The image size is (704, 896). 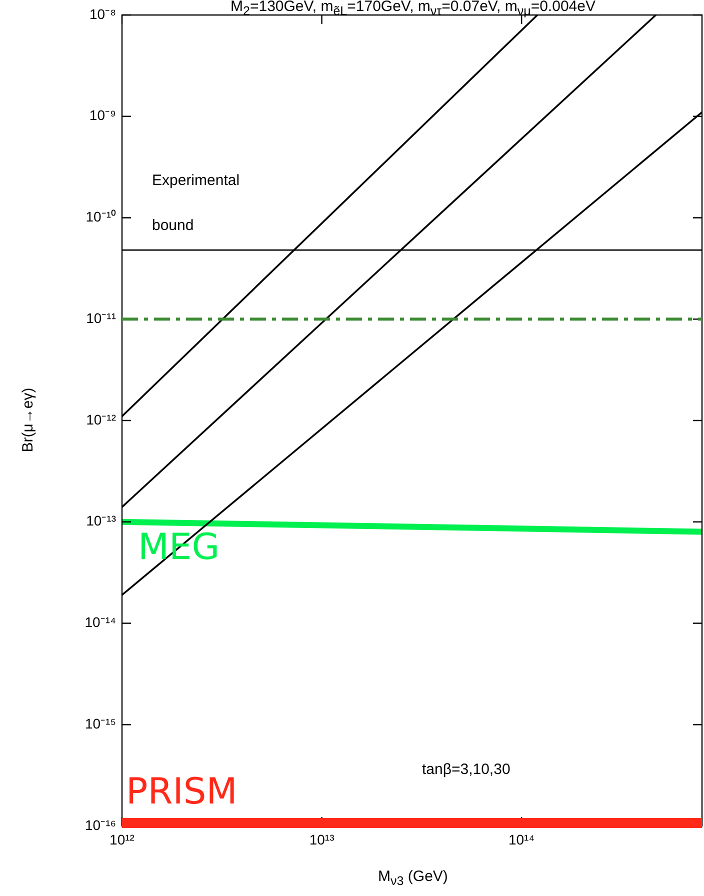 I want to click on y-axis-title: Br(μ→eγ), so click(x=28, y=420).